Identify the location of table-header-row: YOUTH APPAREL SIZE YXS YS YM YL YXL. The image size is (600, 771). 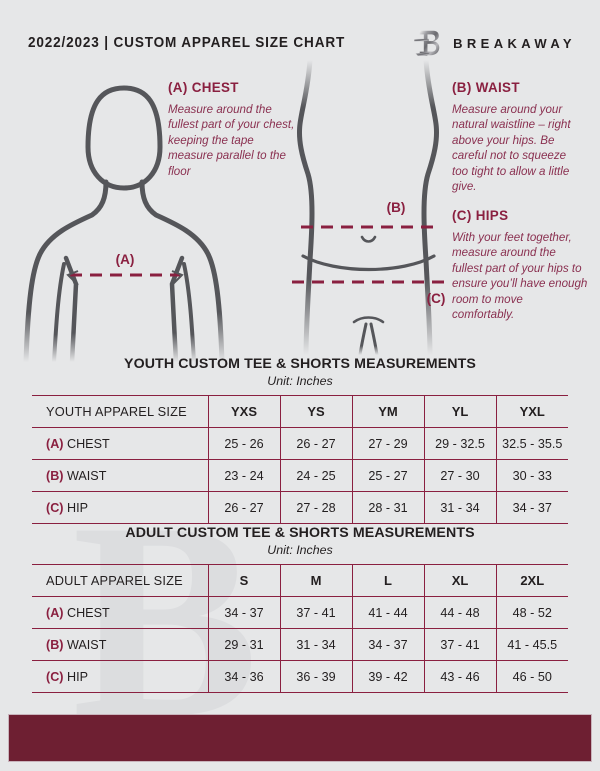
(300, 411).